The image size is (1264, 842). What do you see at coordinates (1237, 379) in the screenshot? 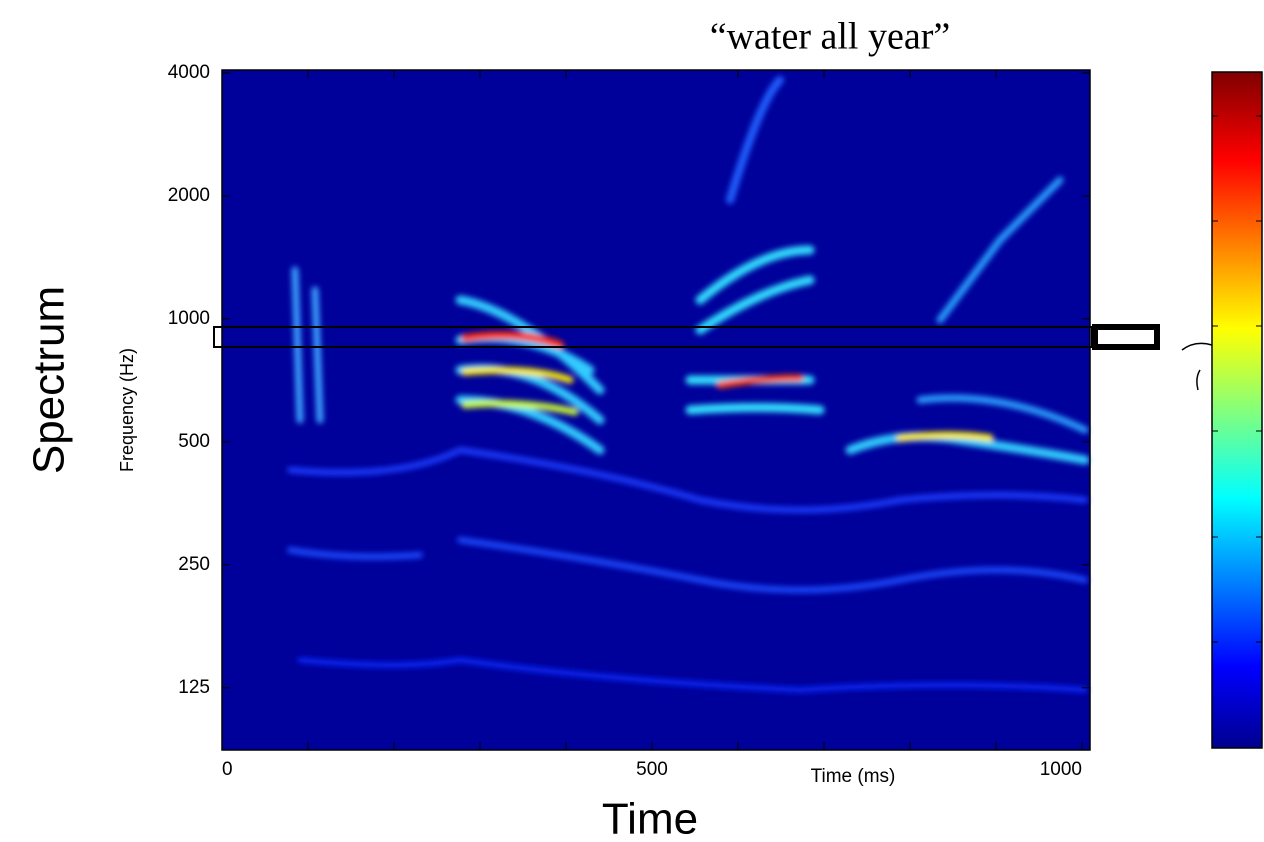
I see `colorbar-ticks` at bounding box center [1237, 379].